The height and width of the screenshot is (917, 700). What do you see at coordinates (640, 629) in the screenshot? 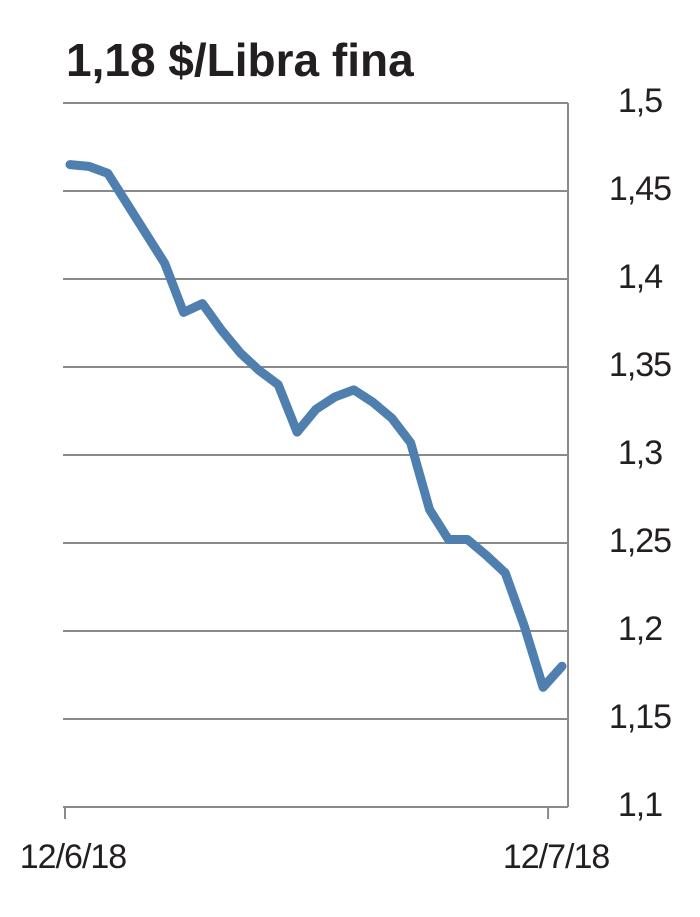
I see `y-tick-label: 1,2` at bounding box center [640, 629].